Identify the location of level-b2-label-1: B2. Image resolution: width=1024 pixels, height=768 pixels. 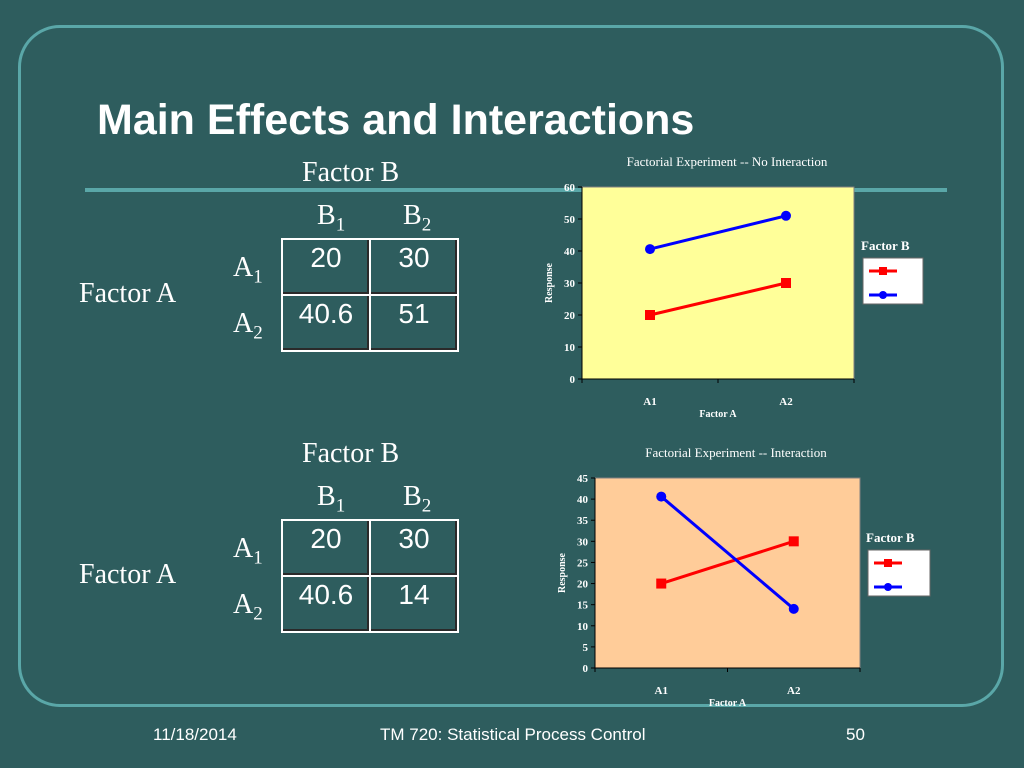
(417, 218).